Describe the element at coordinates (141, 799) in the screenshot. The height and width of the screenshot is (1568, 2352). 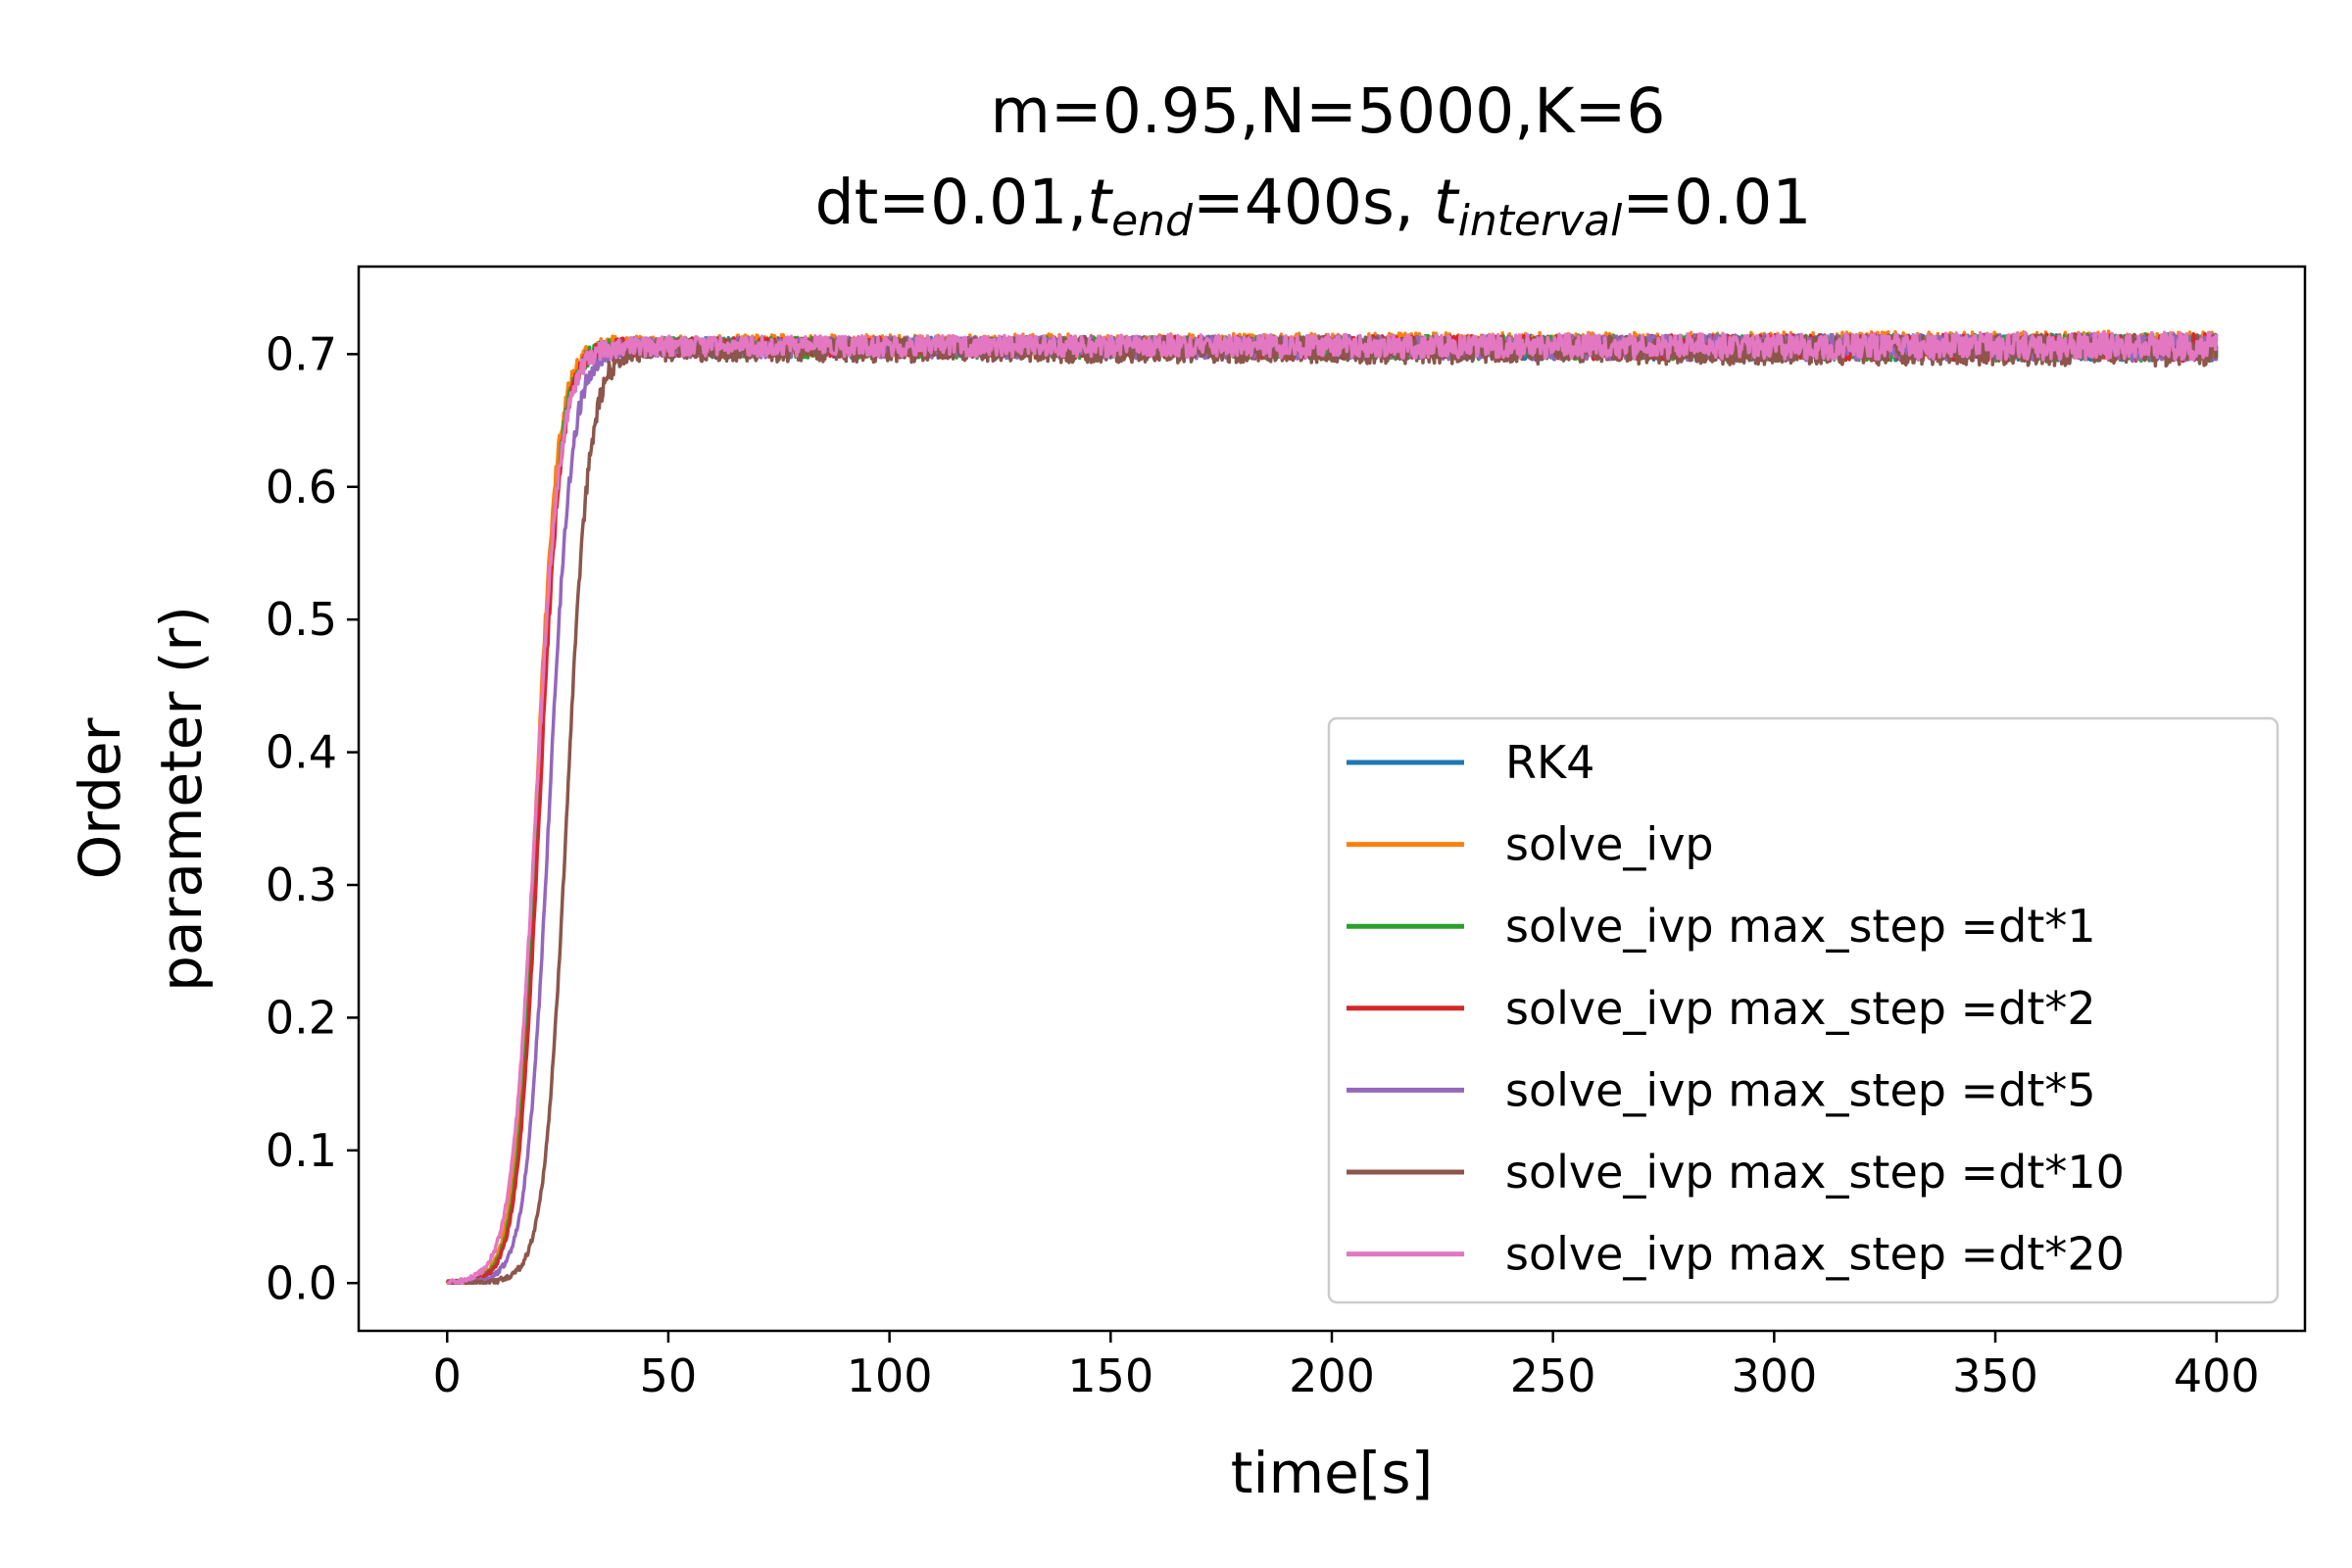
I see `y-axis-label: Order parameter (r)` at that location.